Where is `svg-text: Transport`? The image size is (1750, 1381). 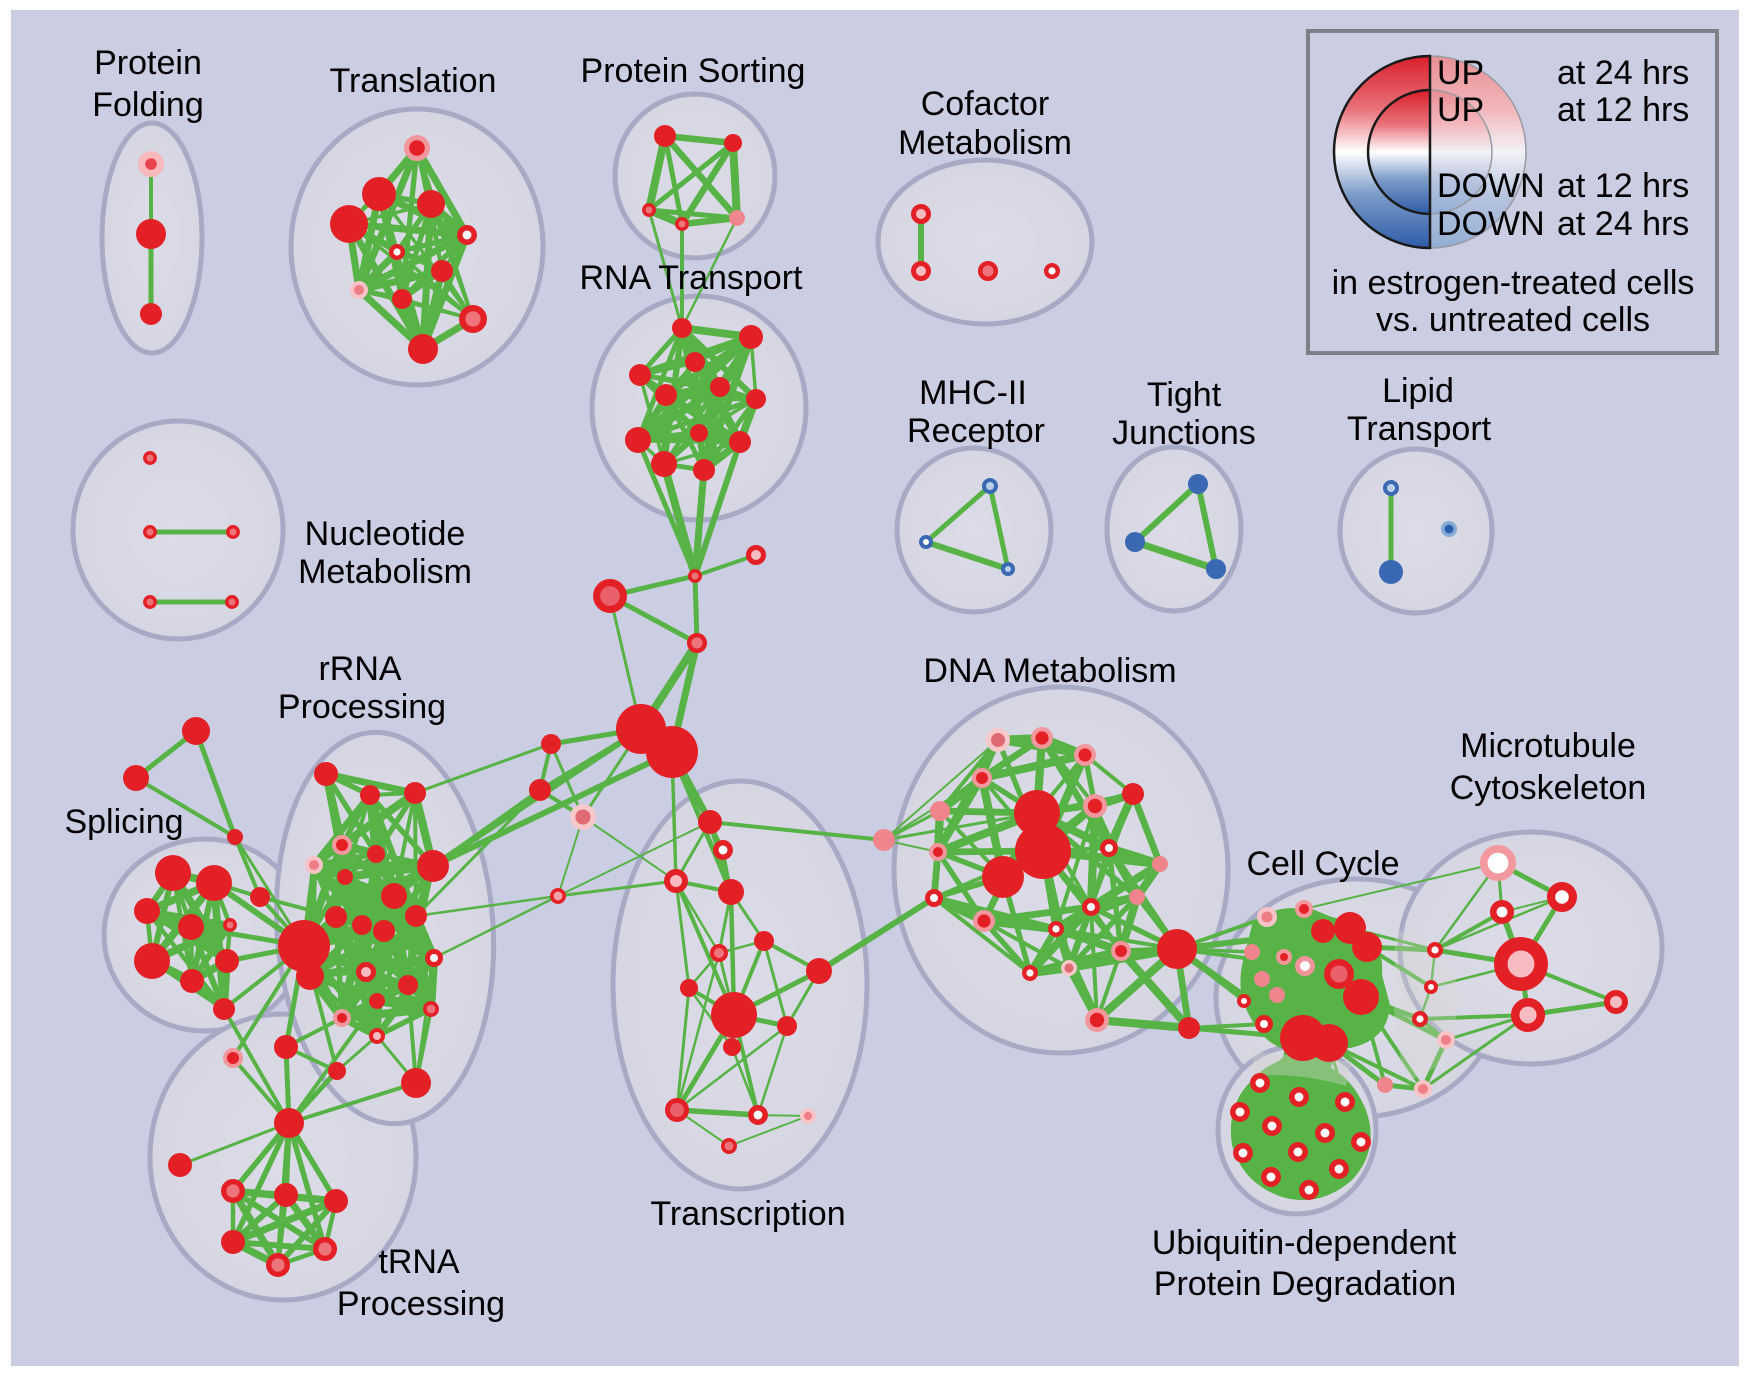 svg-text: Transport is located at coordinates (1419, 429).